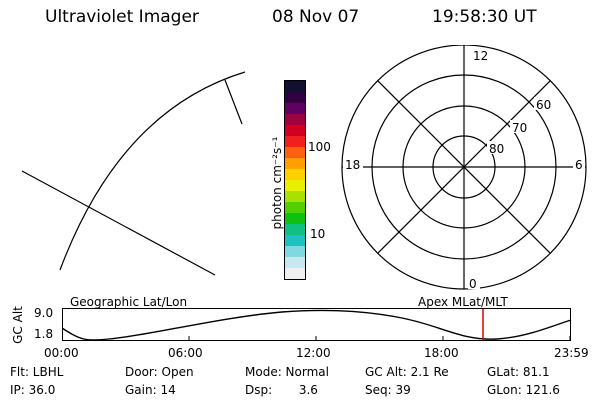  Describe the element at coordinates (441, 353) in the screenshot. I see `timeline-x-tick-1800: 18:00` at that location.